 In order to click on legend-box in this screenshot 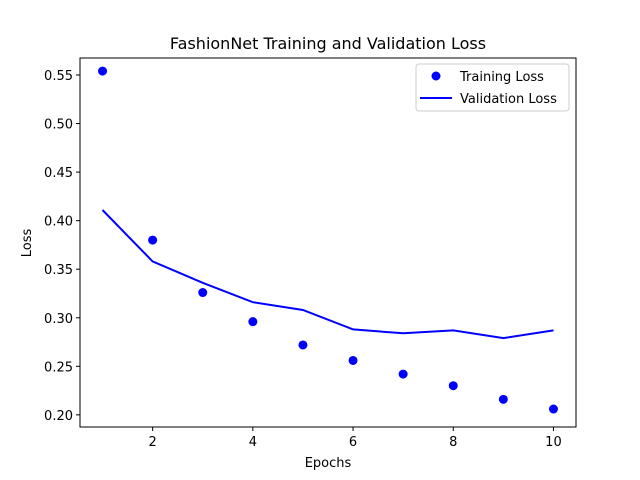, I will do `click(492, 87)`.